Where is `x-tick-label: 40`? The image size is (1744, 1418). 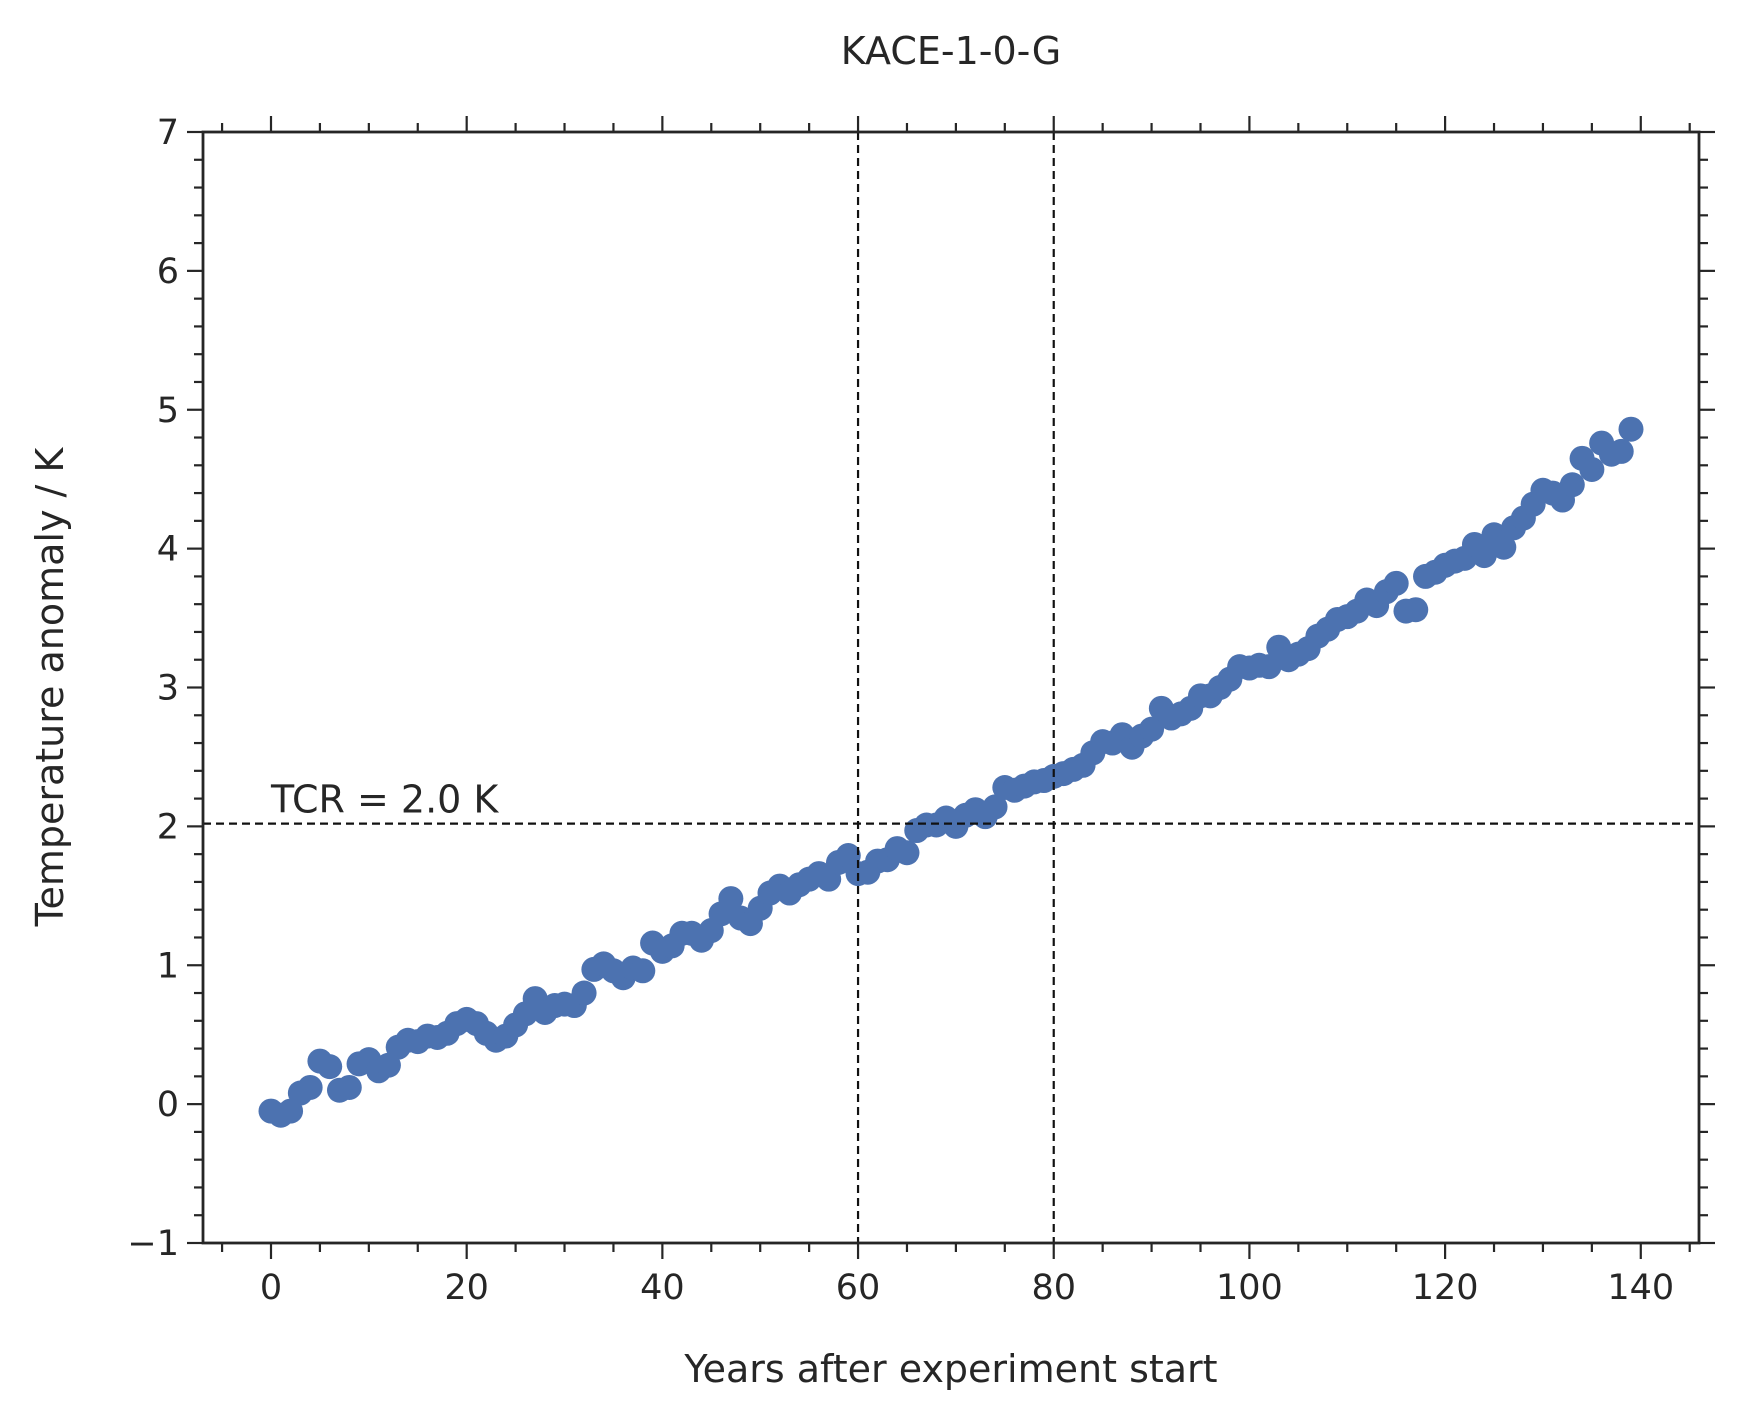 x-tick-label: 40 is located at coordinates (662, 1288).